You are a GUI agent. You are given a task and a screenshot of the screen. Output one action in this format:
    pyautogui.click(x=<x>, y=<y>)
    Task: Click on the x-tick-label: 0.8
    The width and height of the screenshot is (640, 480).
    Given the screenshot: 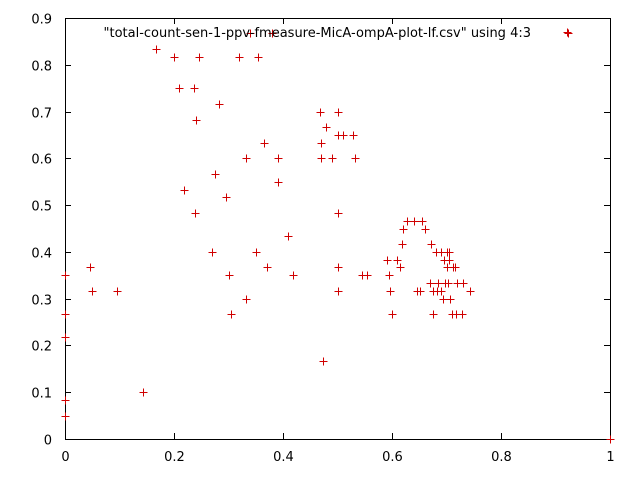 What is the action you would take?
    pyautogui.click(x=501, y=457)
    